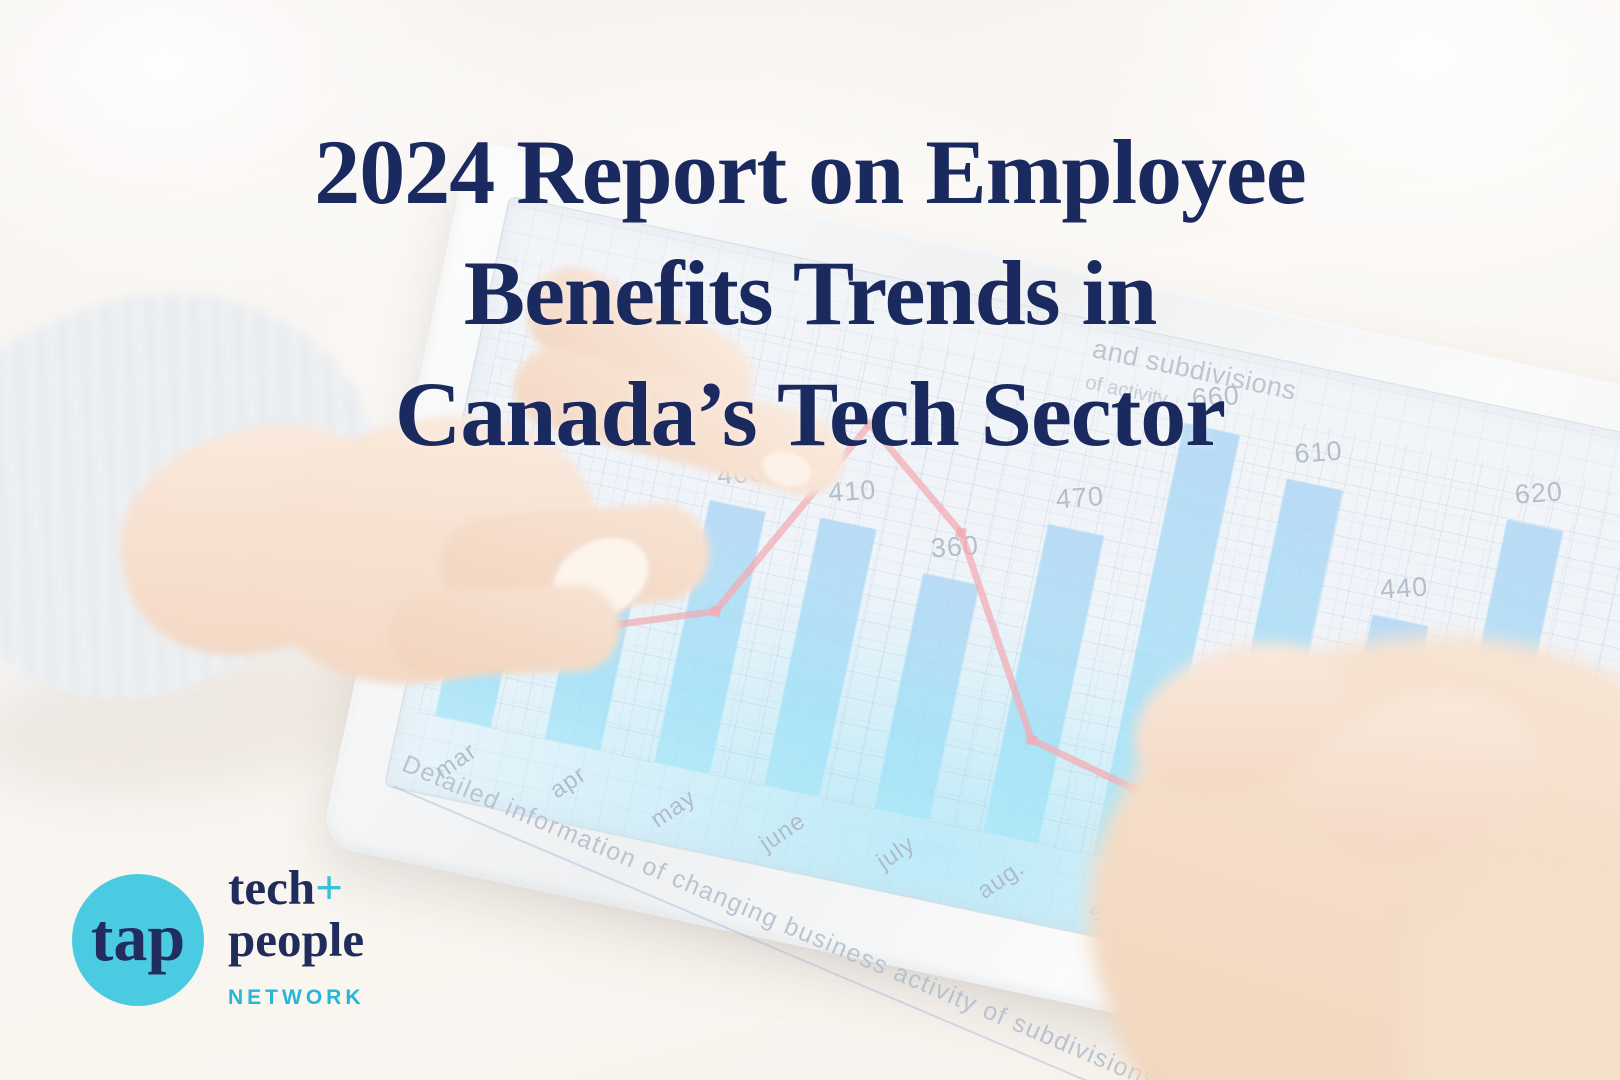 This screenshot has height=1080, width=1620. I want to click on title-line-2: Benefits Trends in, so click(810, 293).